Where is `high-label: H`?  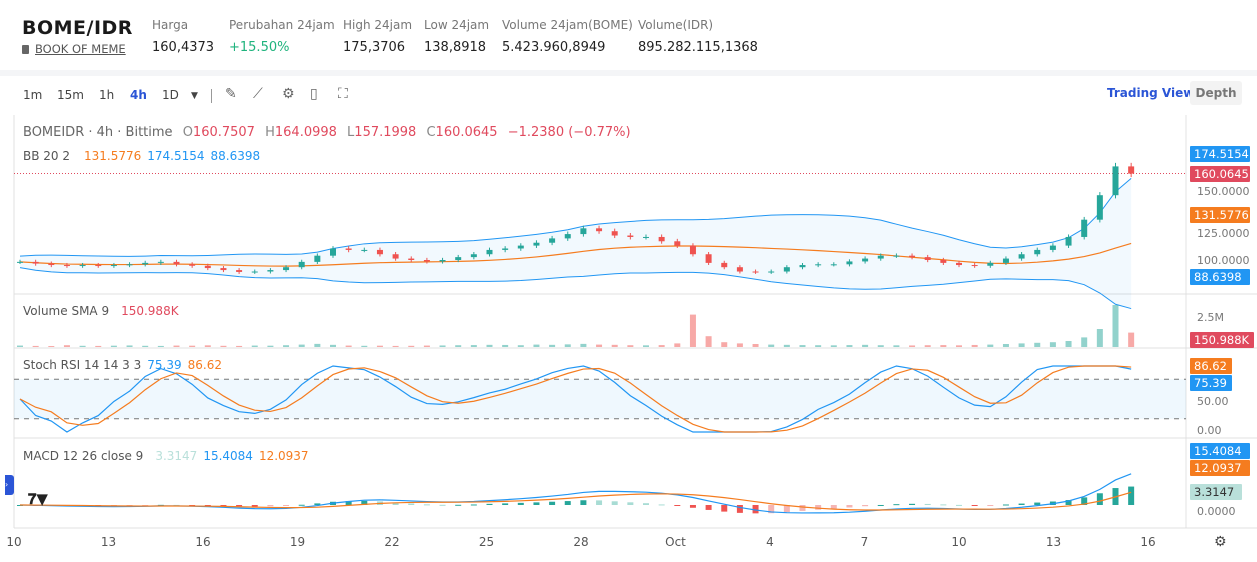
high-label: H is located at coordinates (270, 132).